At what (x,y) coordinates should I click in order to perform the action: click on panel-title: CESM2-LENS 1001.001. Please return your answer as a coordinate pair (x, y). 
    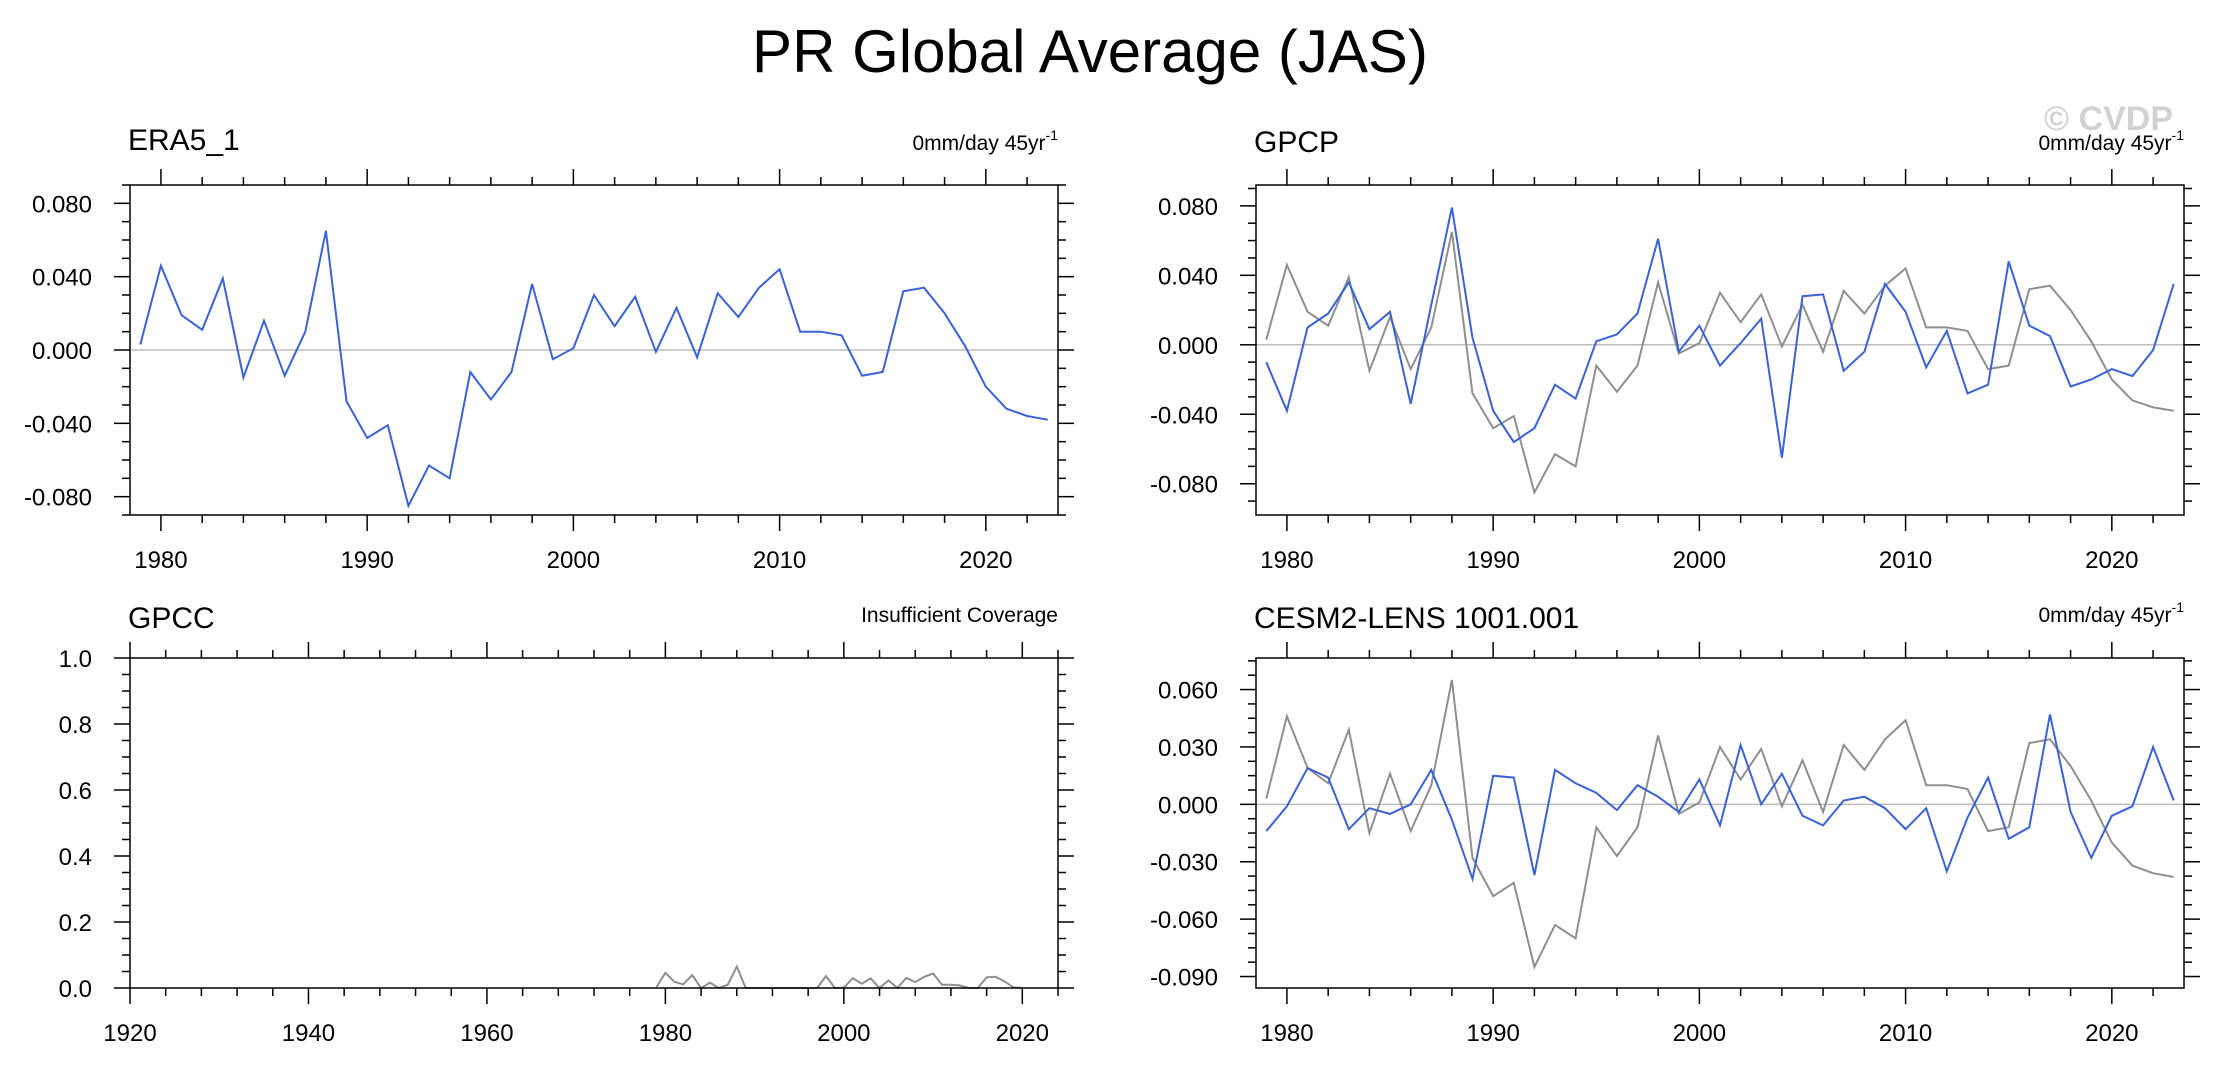
    Looking at the image, I should click on (1416, 618).